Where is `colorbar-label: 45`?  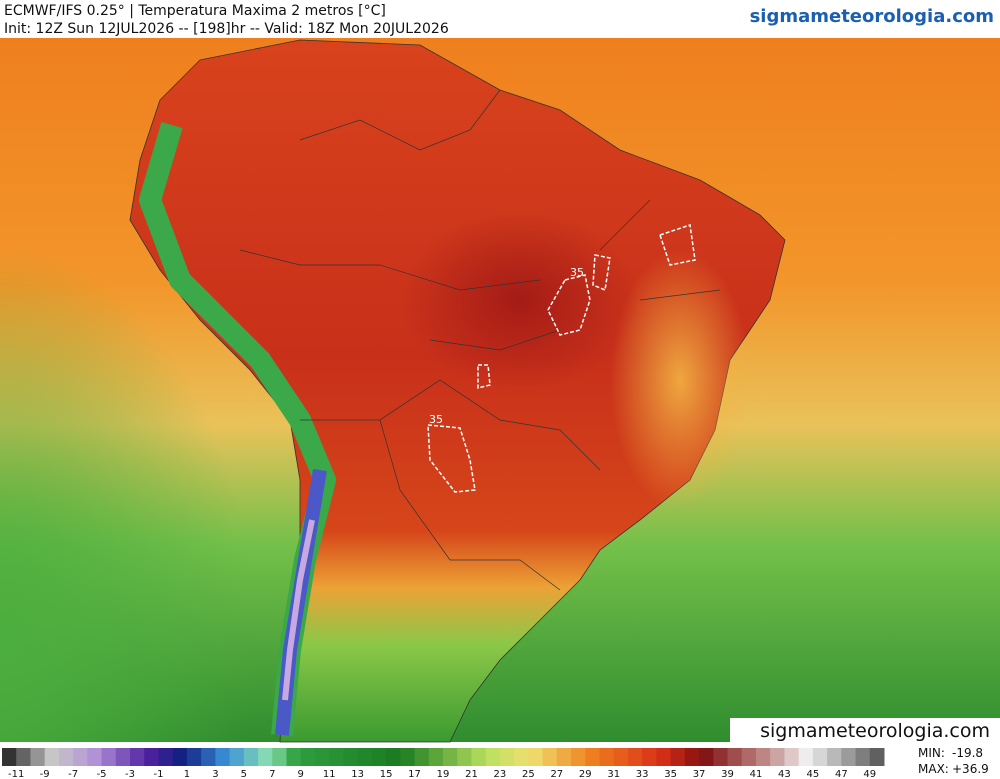 colorbar-label: 45 is located at coordinates (813, 774).